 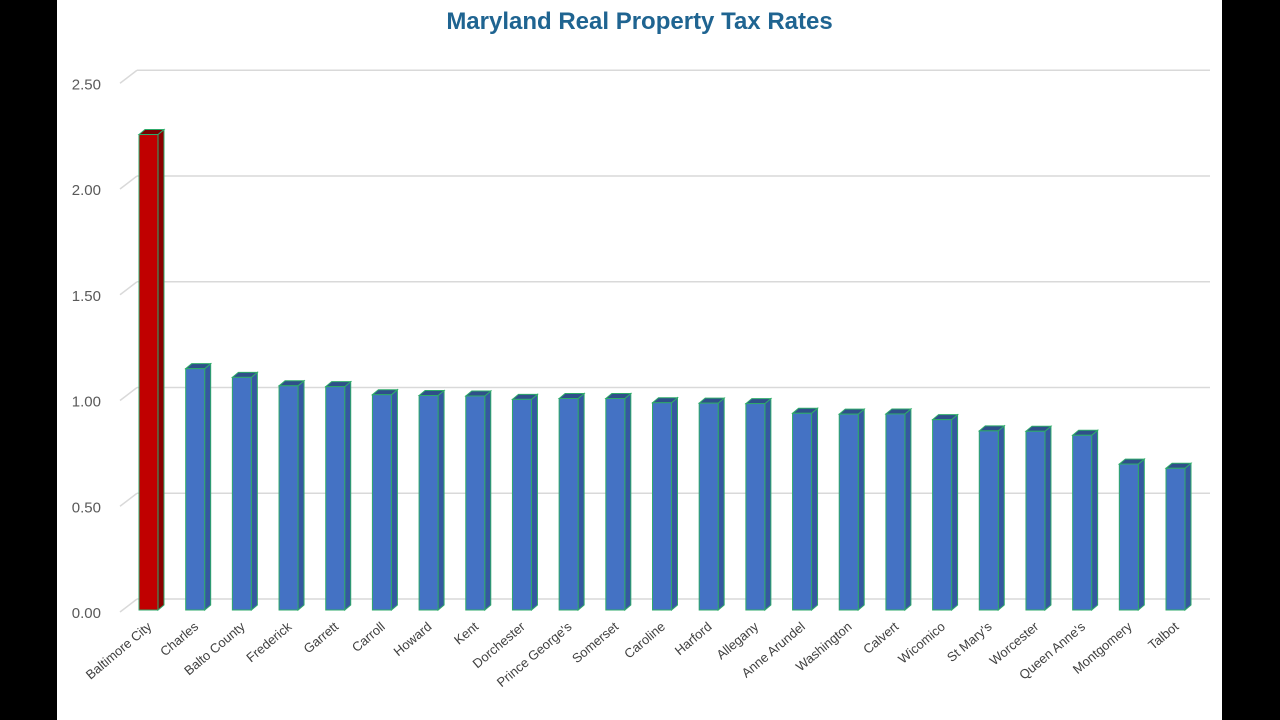 What do you see at coordinates (921, 643) in the screenshot?
I see `x-tick-label: Wicomico` at bounding box center [921, 643].